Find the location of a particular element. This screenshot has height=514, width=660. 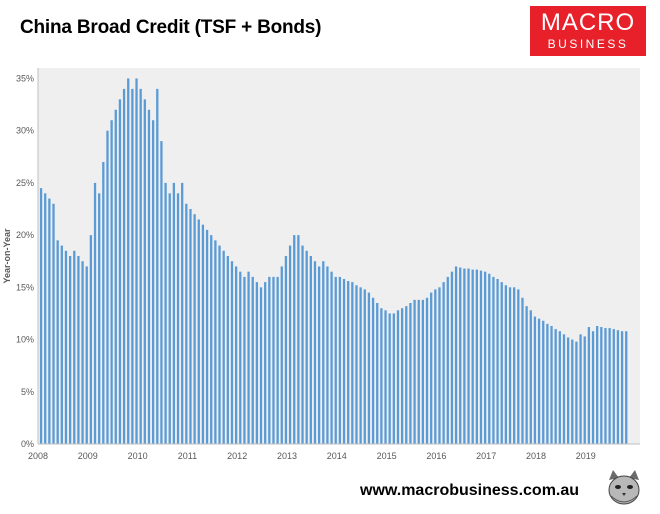

x-tick-label: 2011 is located at coordinates (187, 456).